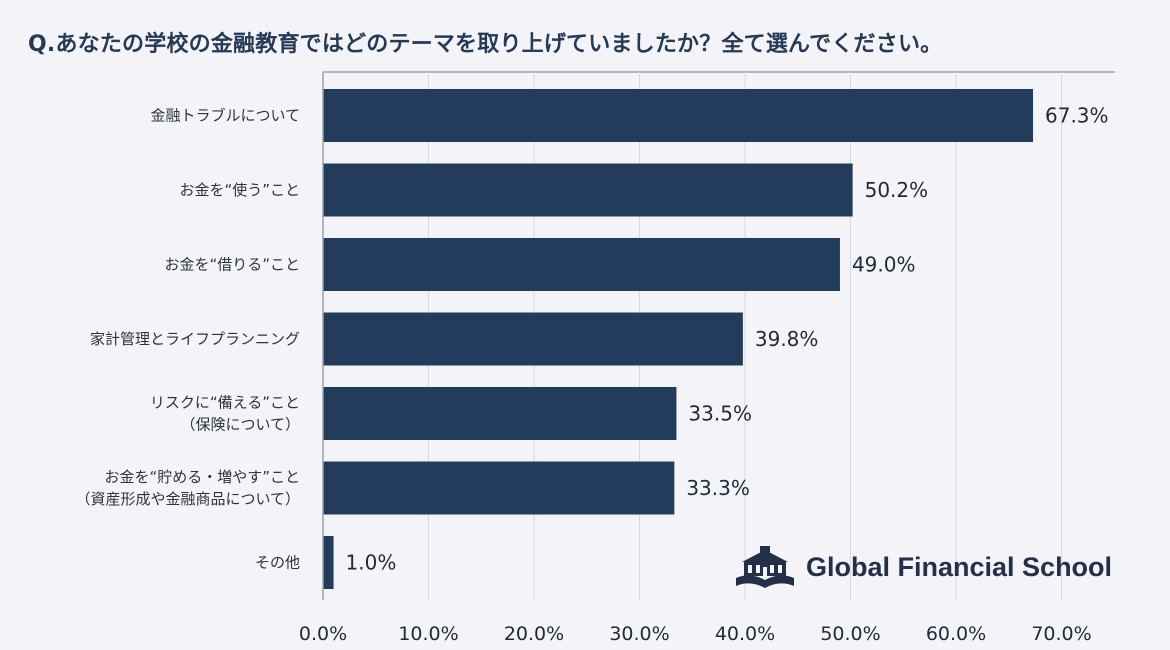  Describe the element at coordinates (225, 116) in the screenshot. I see `category-label: 金融トラブルについて` at that location.